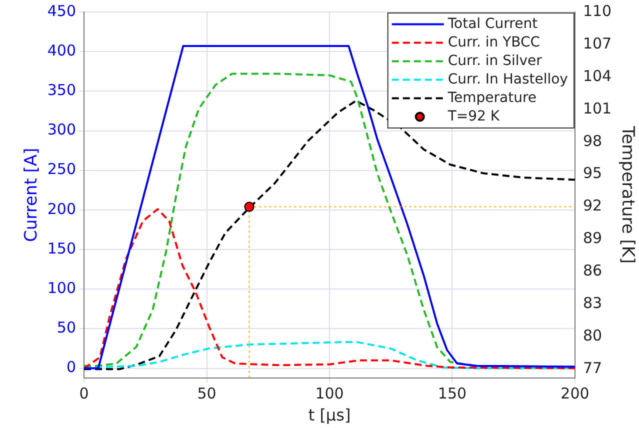 This screenshot has height=428, width=639. Describe the element at coordinates (592, 303) in the screenshot. I see `y2-tick-label: 83` at that location.